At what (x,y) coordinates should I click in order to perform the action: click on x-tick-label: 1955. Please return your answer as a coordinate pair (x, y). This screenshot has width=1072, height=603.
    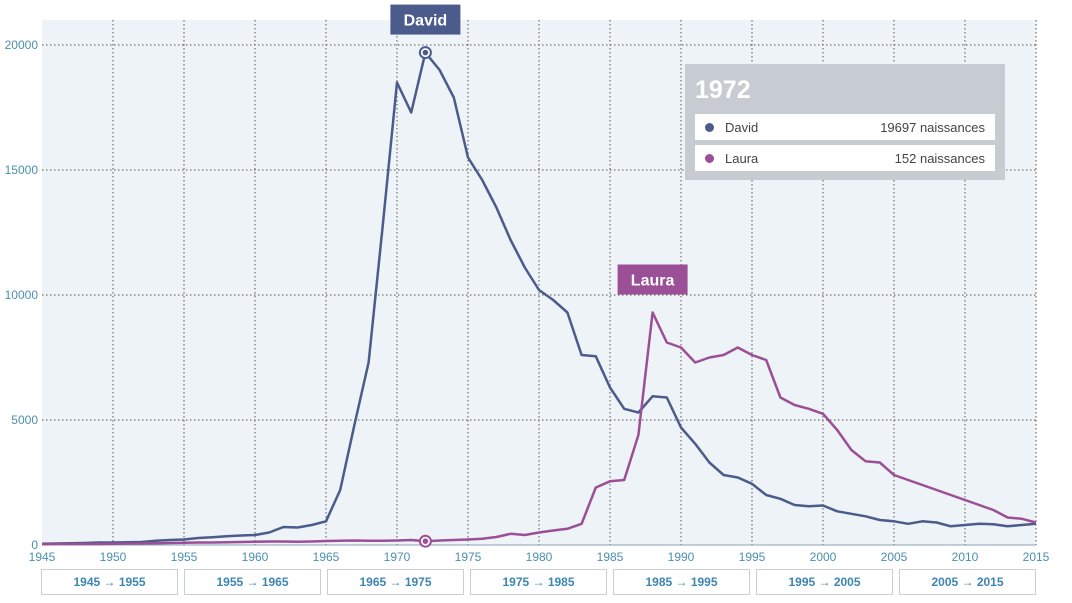
    Looking at the image, I should click on (184, 557).